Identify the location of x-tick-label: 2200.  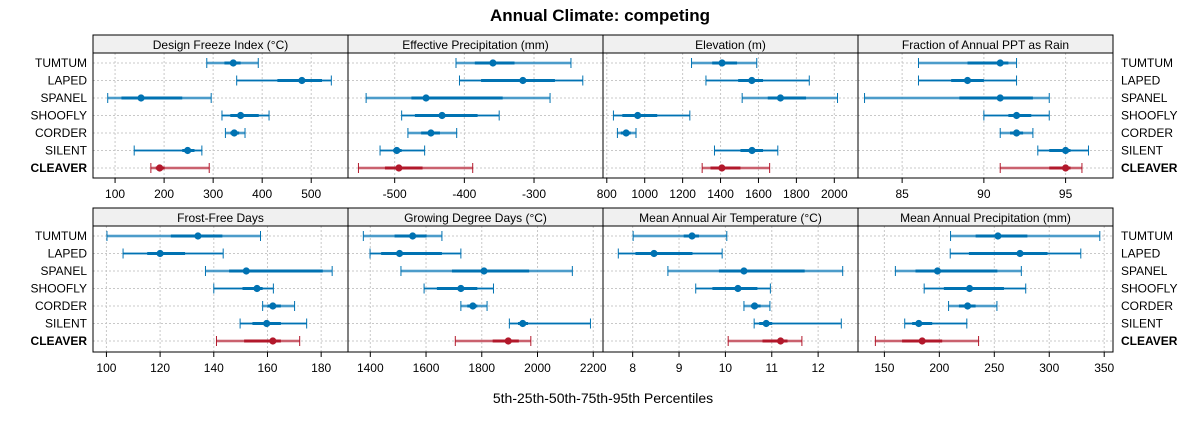
(593, 368).